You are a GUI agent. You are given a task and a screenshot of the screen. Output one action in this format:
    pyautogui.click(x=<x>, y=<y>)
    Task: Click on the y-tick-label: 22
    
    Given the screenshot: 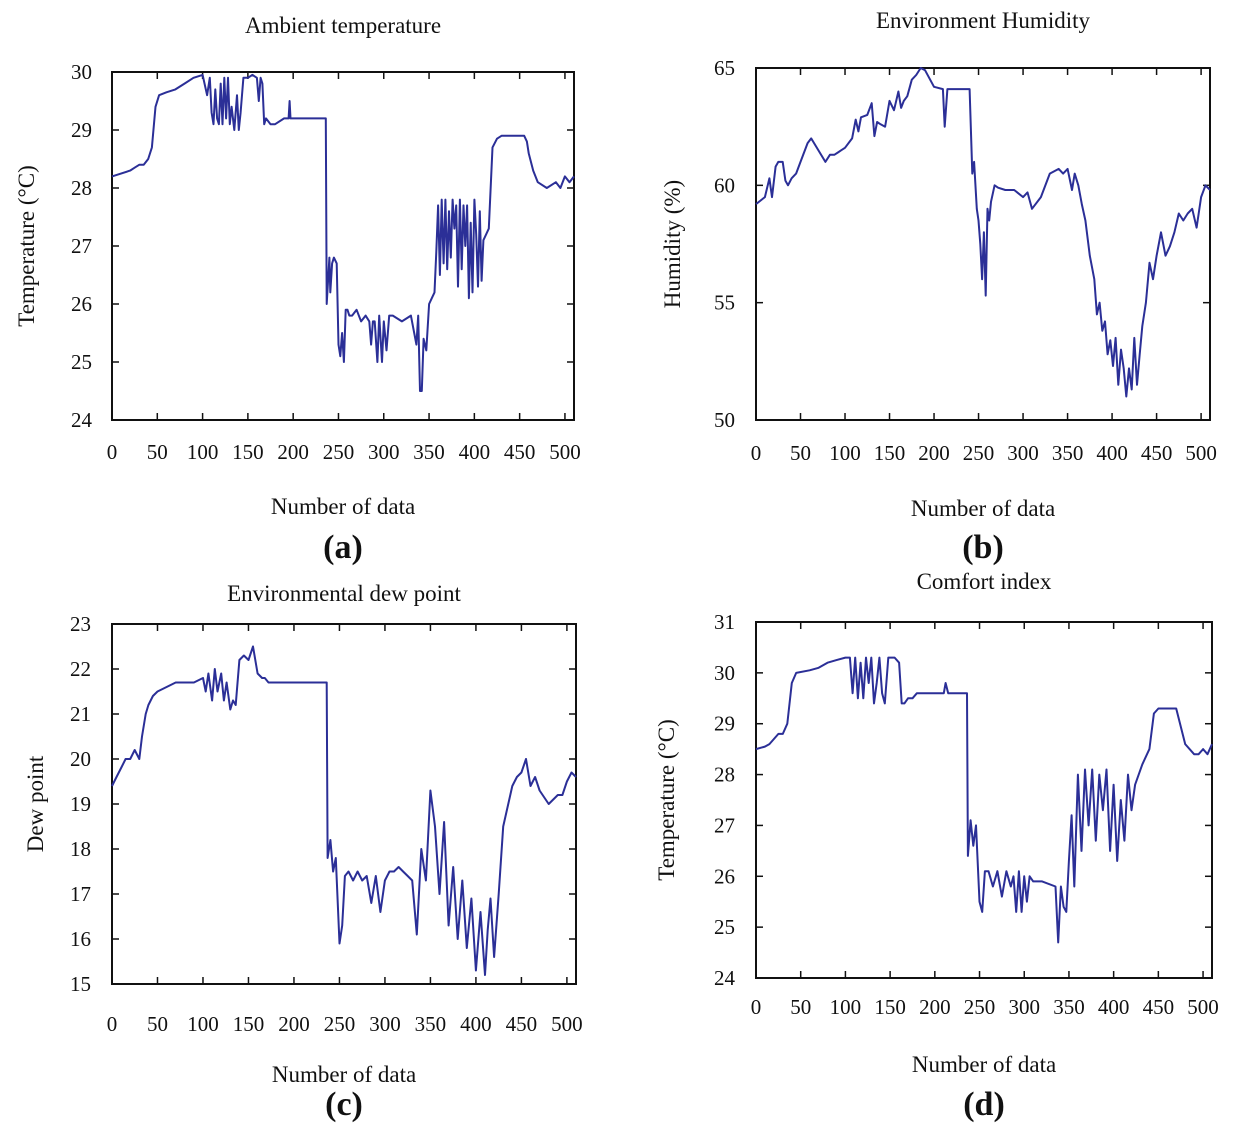 What is the action you would take?
    pyautogui.click(x=80, y=669)
    